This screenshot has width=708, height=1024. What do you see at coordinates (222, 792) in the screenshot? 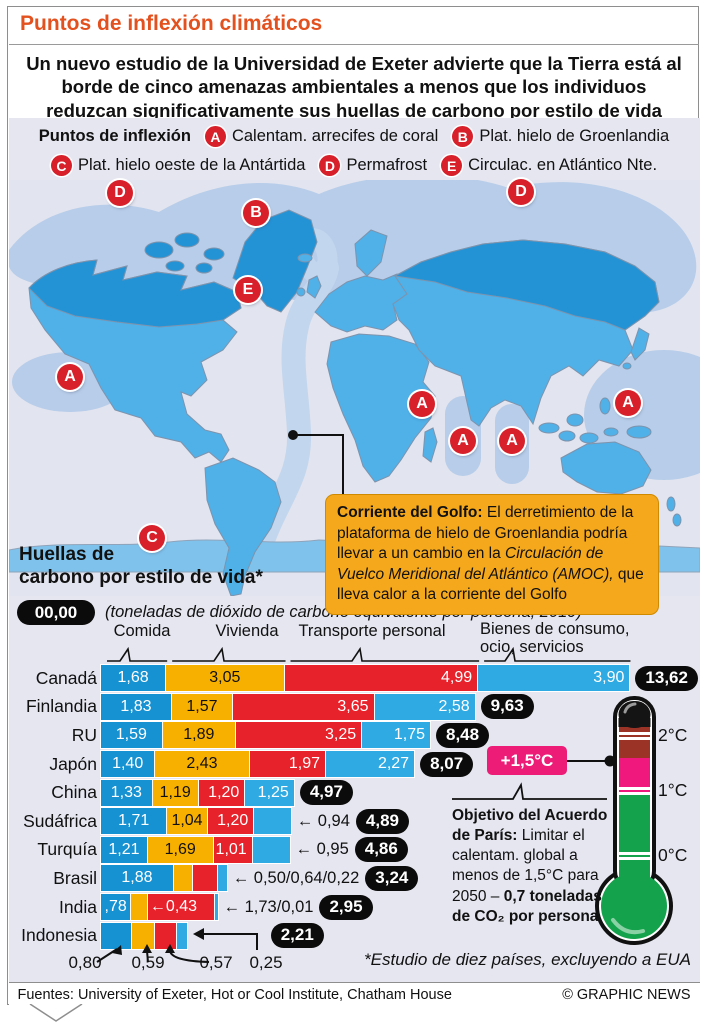
I see `bar-segment: 1,20` at bounding box center [222, 792].